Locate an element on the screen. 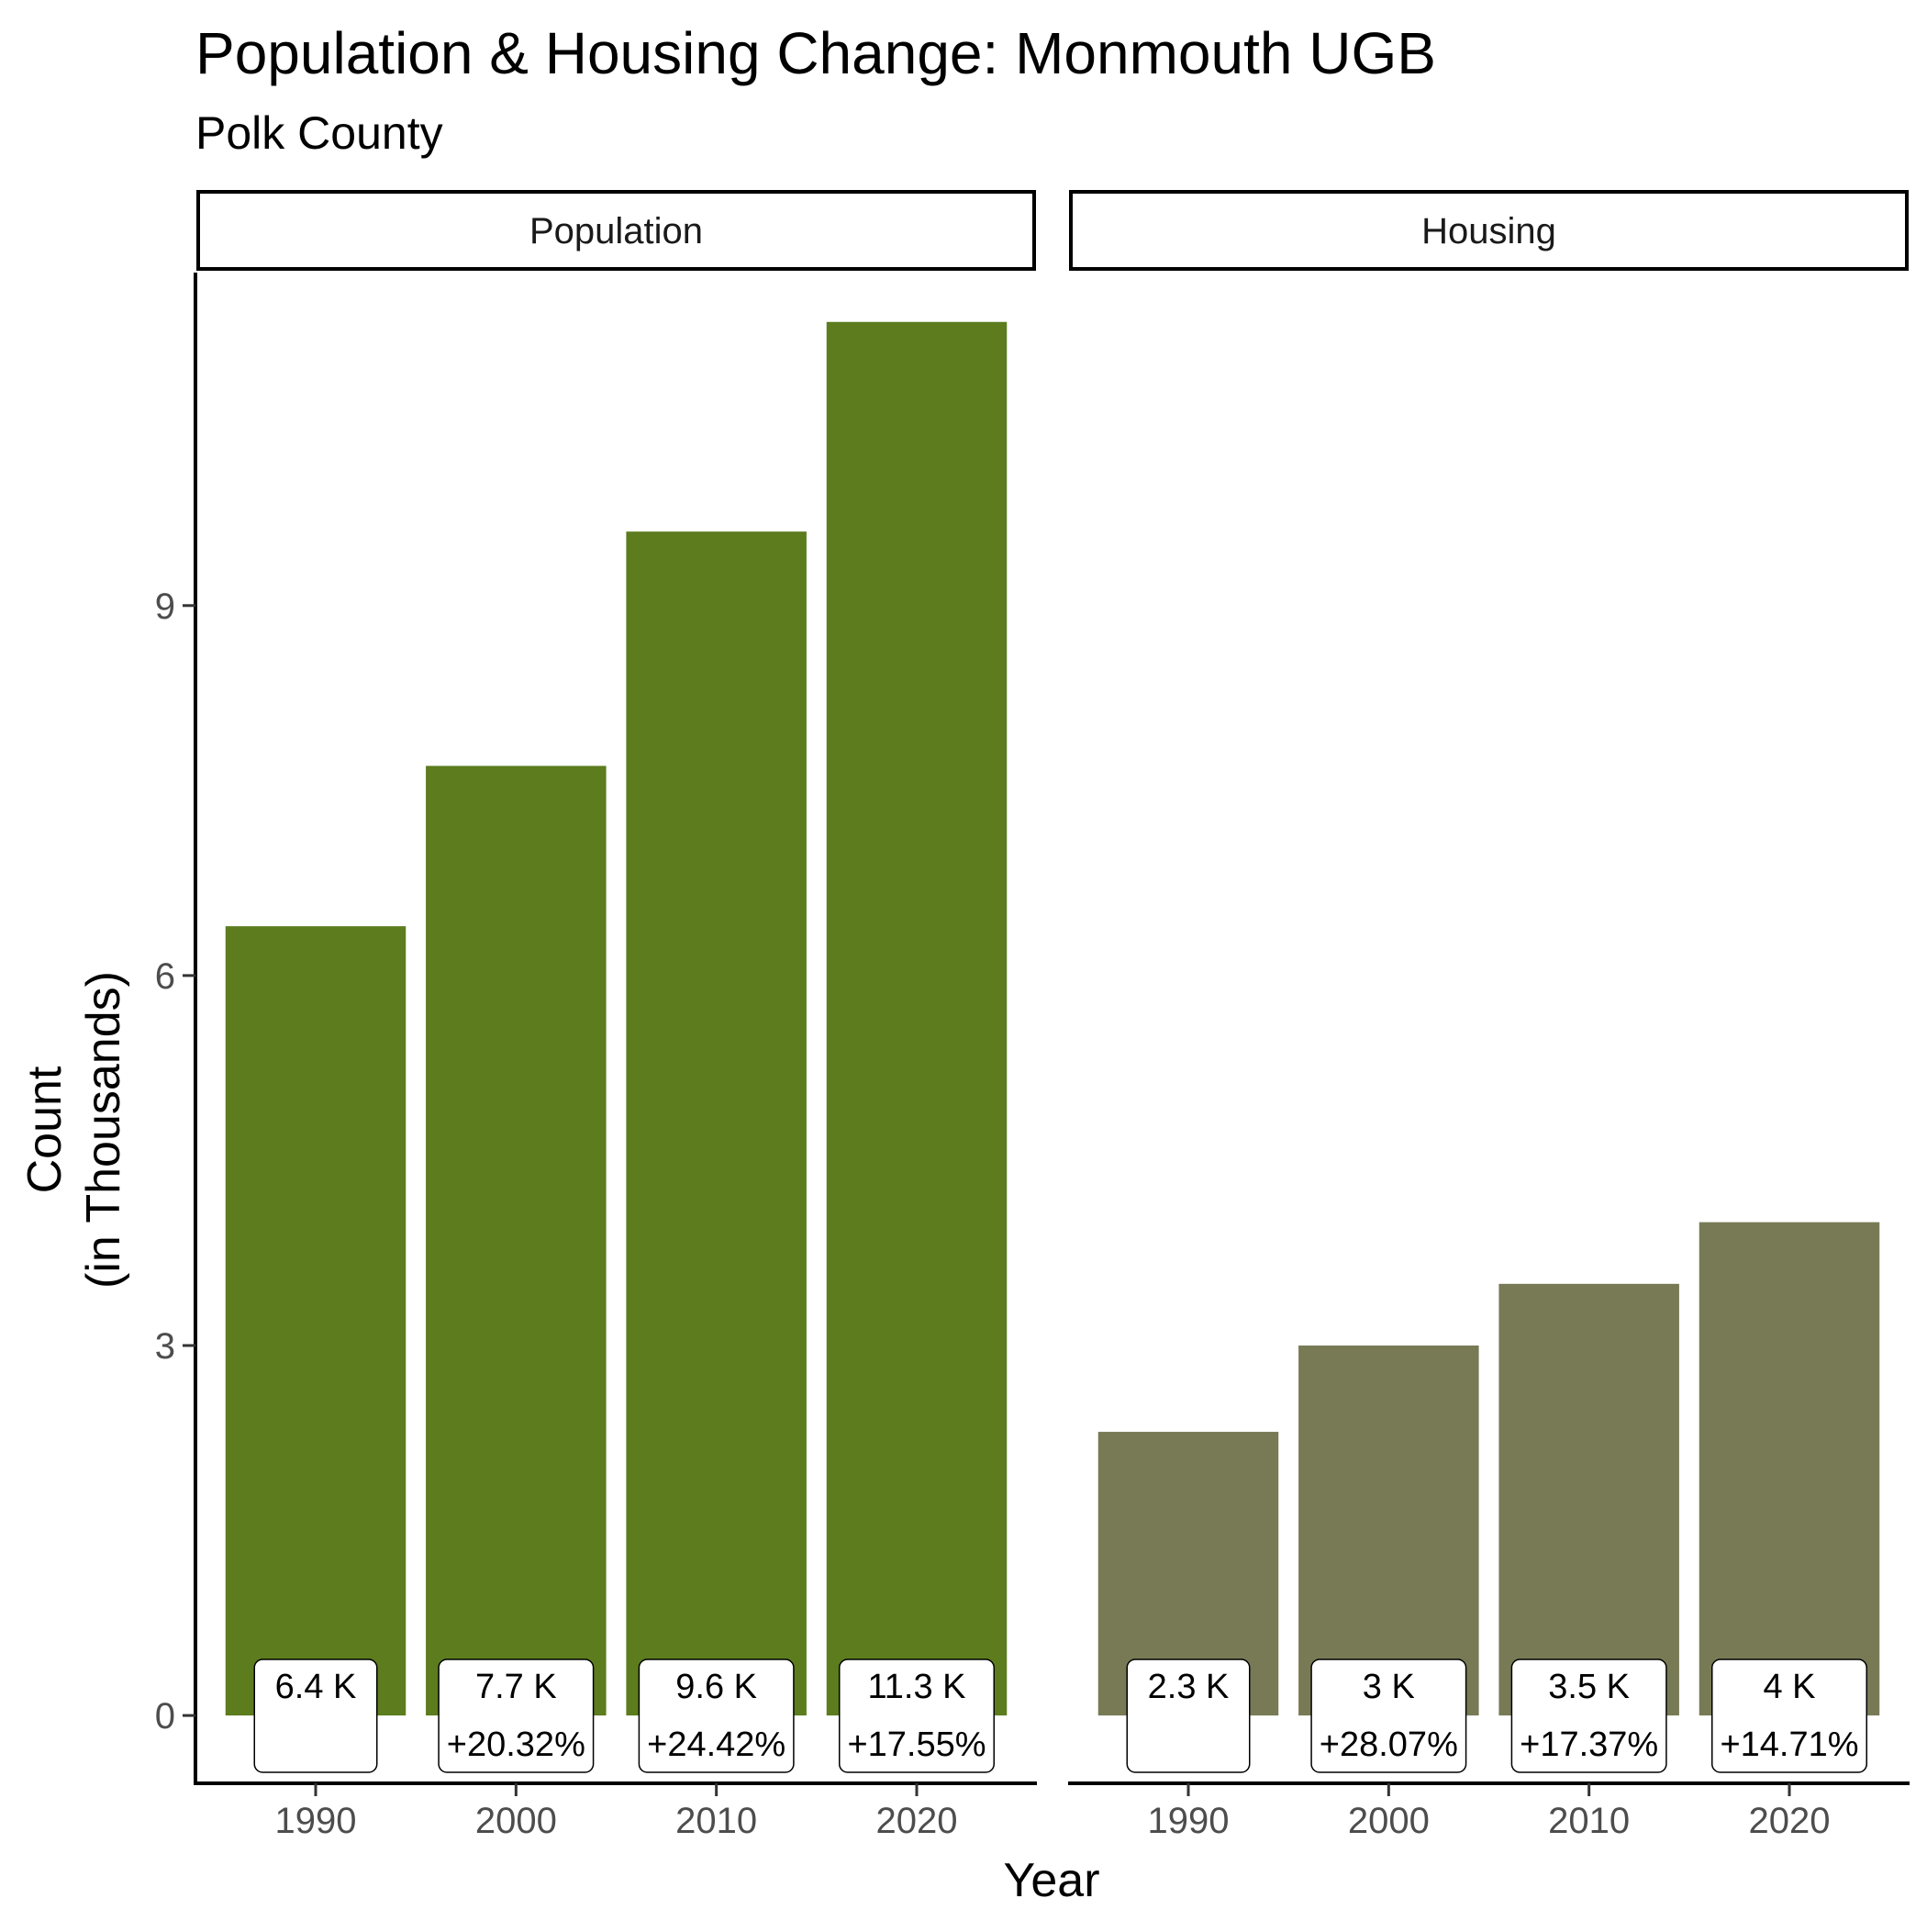 This screenshot has height=1932, width=1927. facet-strip-population is located at coordinates (616, 230).